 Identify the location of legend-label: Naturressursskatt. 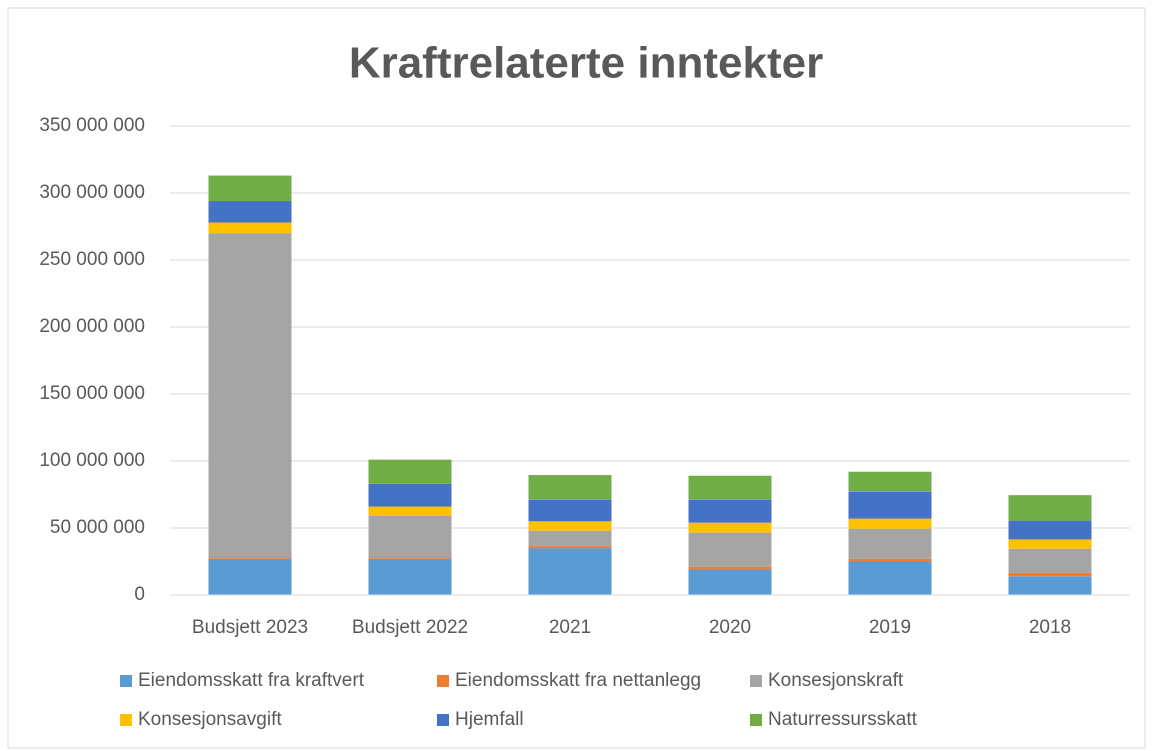
(843, 719).